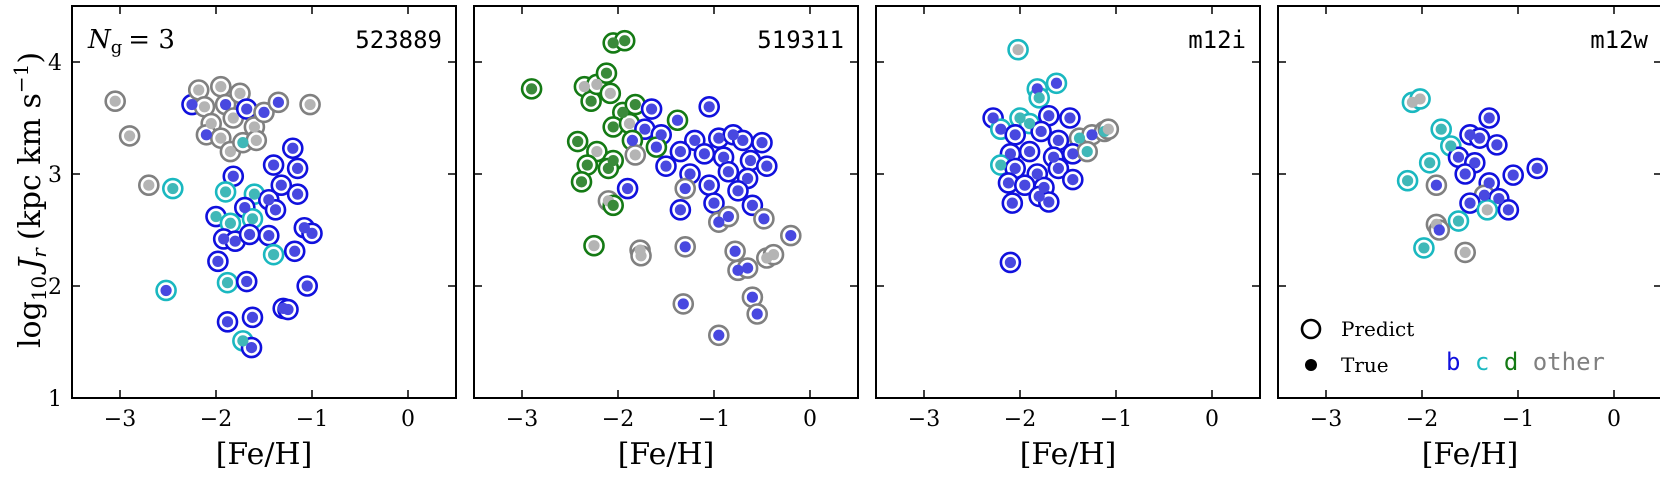 This screenshot has height=482, width=1660. Describe the element at coordinates (30, 266) in the screenshot. I see `y-axis-label-var: J` at that location.